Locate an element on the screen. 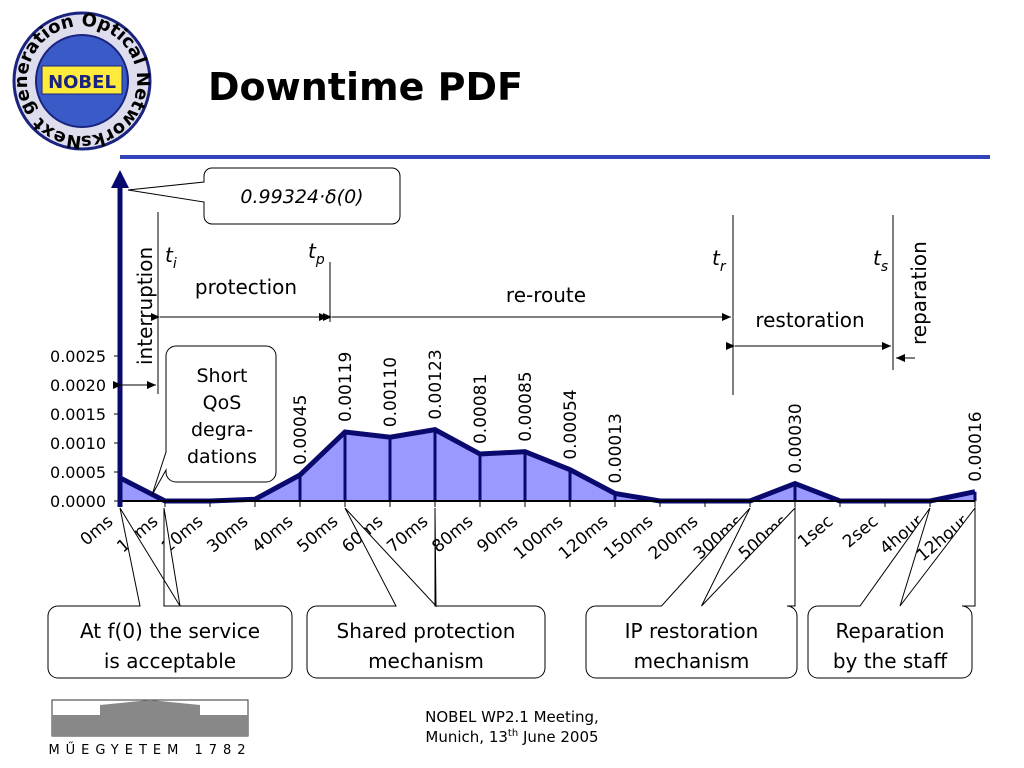 This screenshot has width=1024, height=768. area is located at coordinates (547, 465).